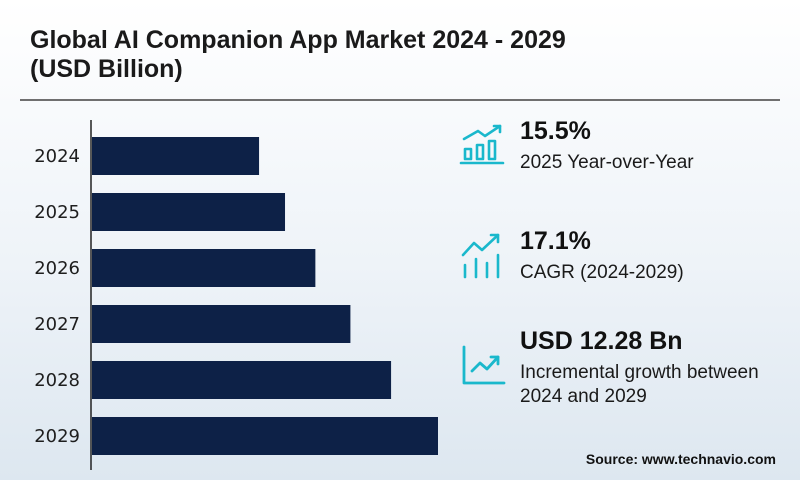 The width and height of the screenshot is (800, 480). I want to click on bar-2025, so click(189, 212).